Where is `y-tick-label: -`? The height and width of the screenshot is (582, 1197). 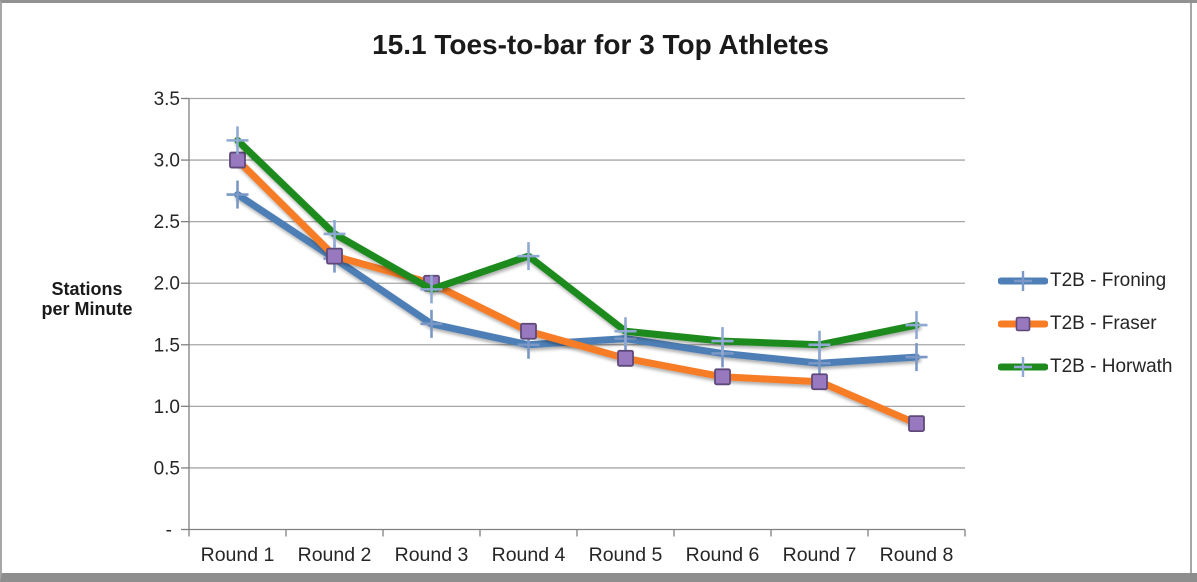 y-tick-label: - is located at coordinates (169, 530).